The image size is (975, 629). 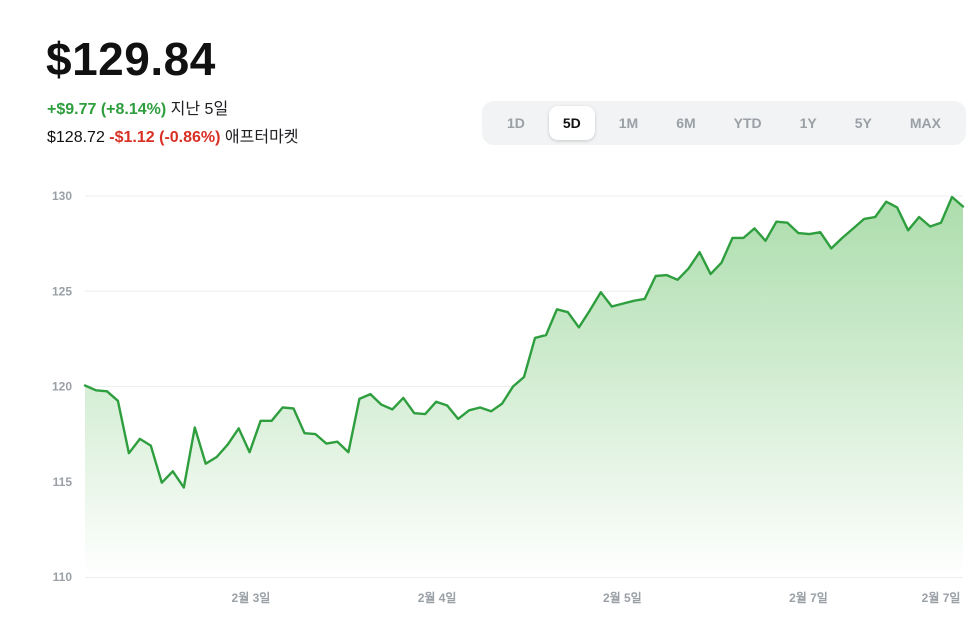 What do you see at coordinates (165, 137) in the screenshot?
I see `after-market-change: -$1.12 (-0.86%)` at bounding box center [165, 137].